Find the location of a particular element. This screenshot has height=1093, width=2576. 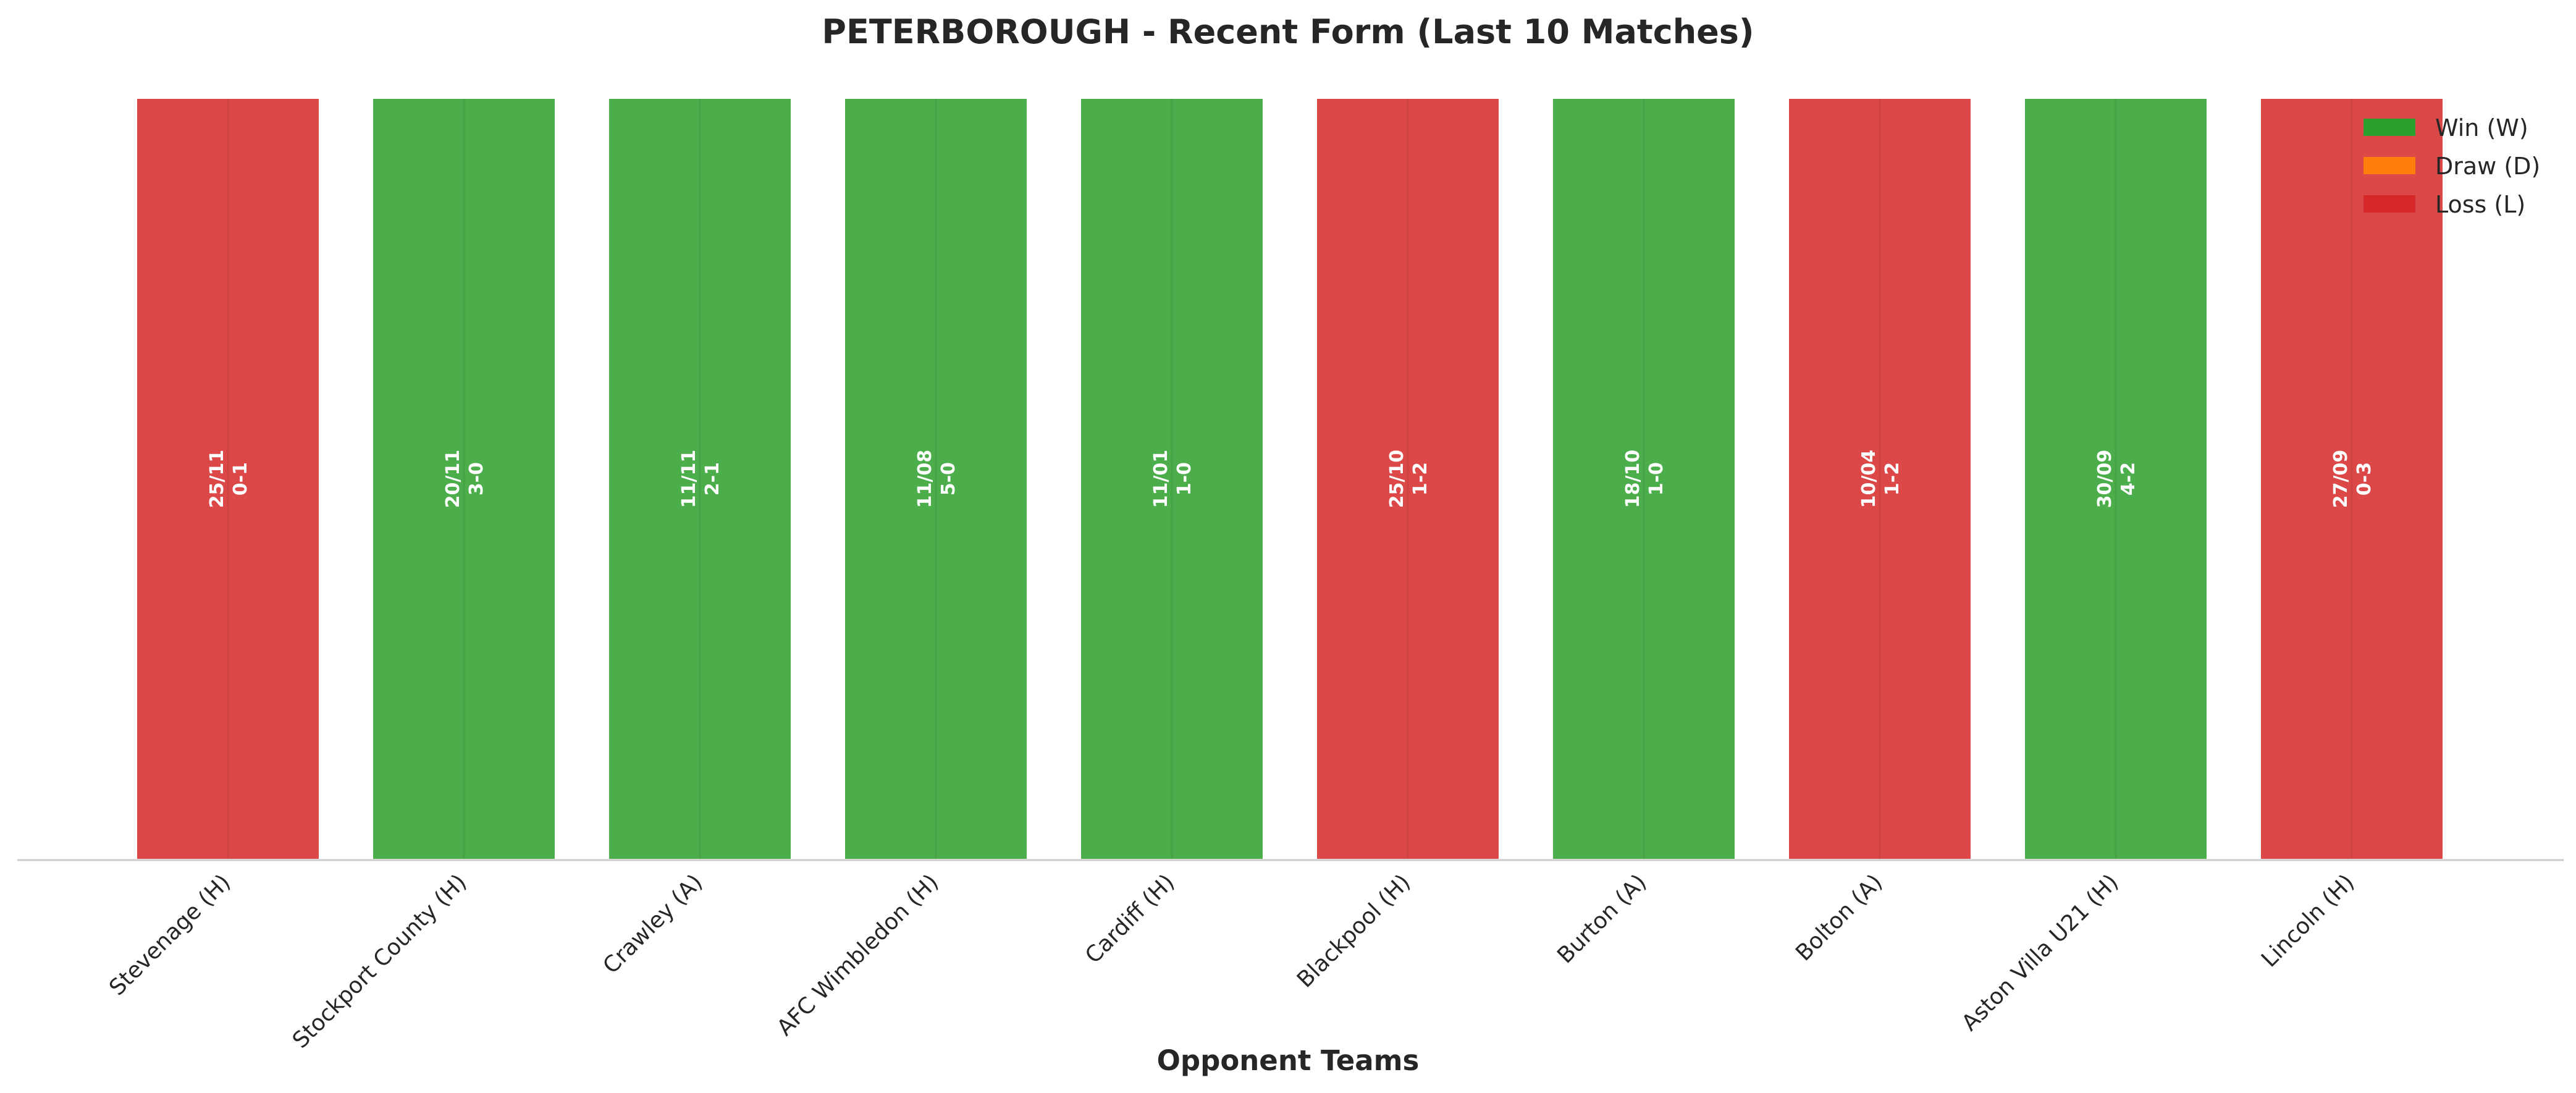

bar-score-label: 5-0 is located at coordinates (948, 479).